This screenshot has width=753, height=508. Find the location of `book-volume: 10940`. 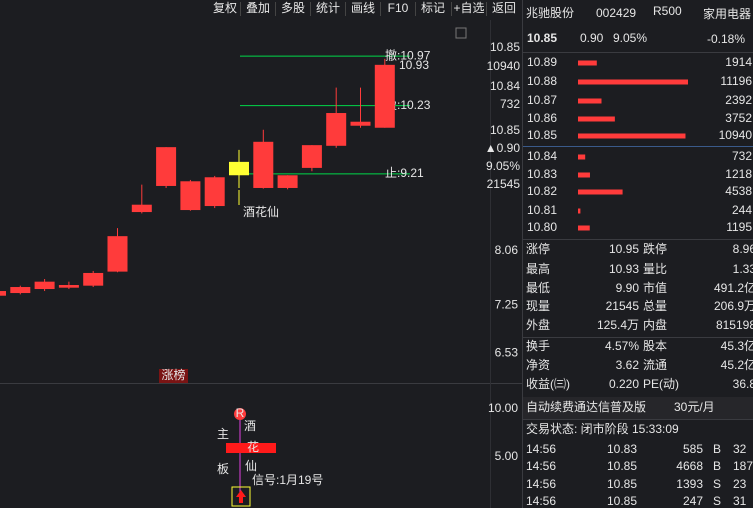

book-volume: 10940 is located at coordinates (736, 135).